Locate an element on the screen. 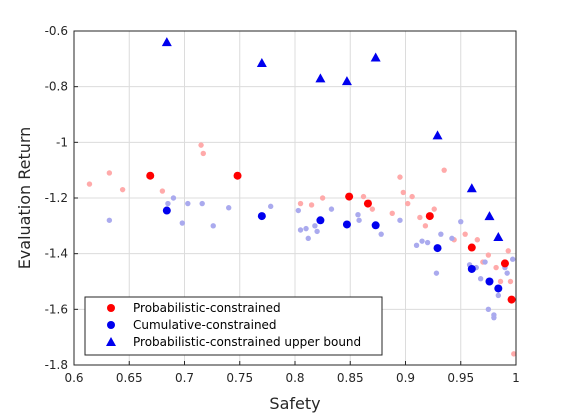 Image resolution: width=570 pixels, height=413 pixels. legend-marker-probabilistic-constrained is located at coordinates (111, 308).